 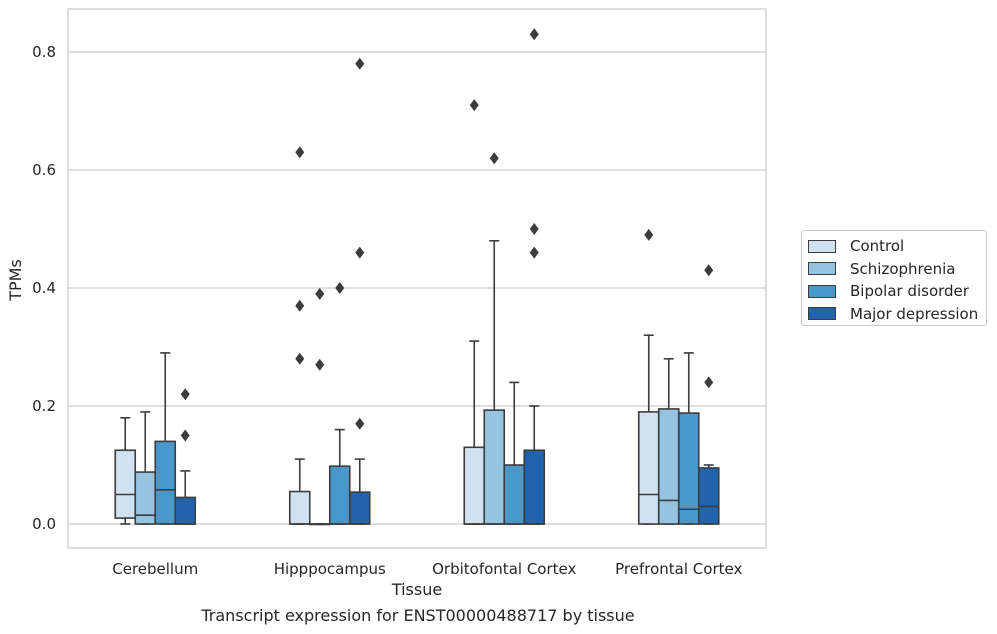 What do you see at coordinates (914, 313) in the screenshot?
I see `legend-label: Major depression` at bounding box center [914, 313].